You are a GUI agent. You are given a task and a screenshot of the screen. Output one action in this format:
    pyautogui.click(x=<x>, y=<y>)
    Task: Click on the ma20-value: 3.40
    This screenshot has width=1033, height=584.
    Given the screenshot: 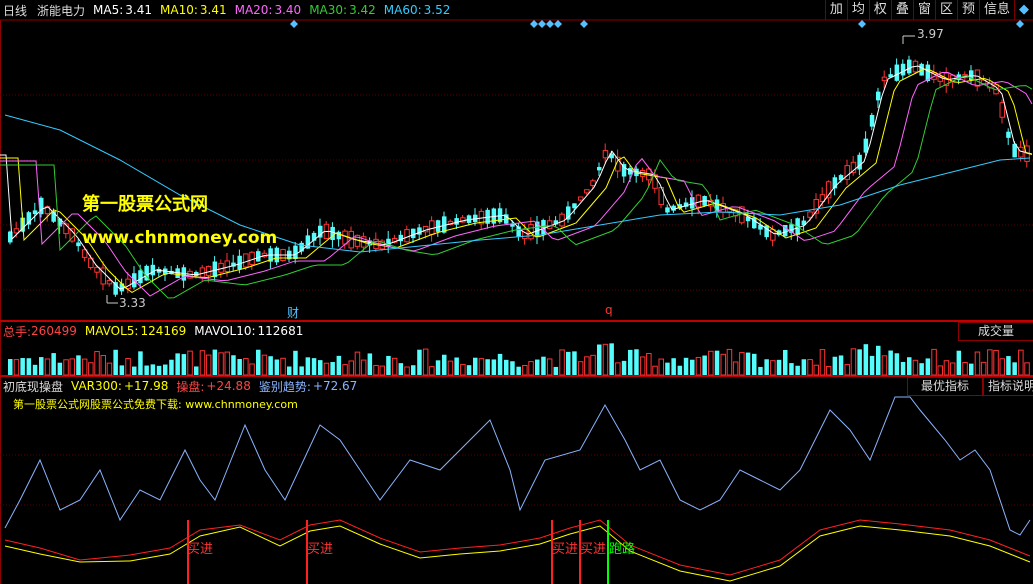 What is the action you would take?
    pyautogui.click(x=288, y=10)
    